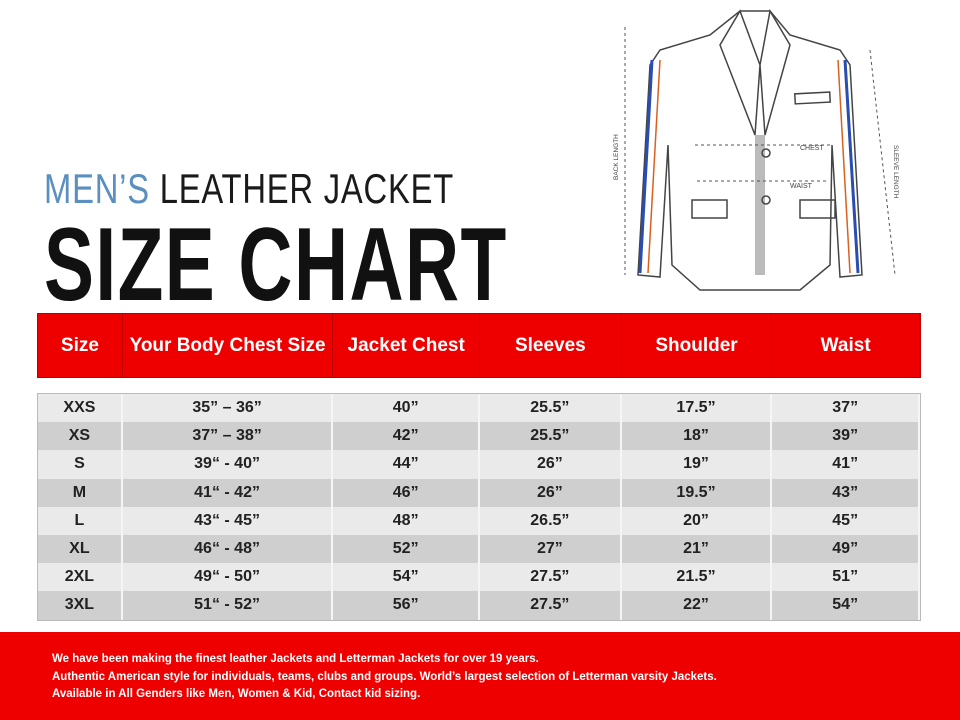 This screenshot has width=960, height=720. I want to click on table-row: 2XL 49“ - 50” 54” 27.5” 21.5” 51”, so click(479, 577).